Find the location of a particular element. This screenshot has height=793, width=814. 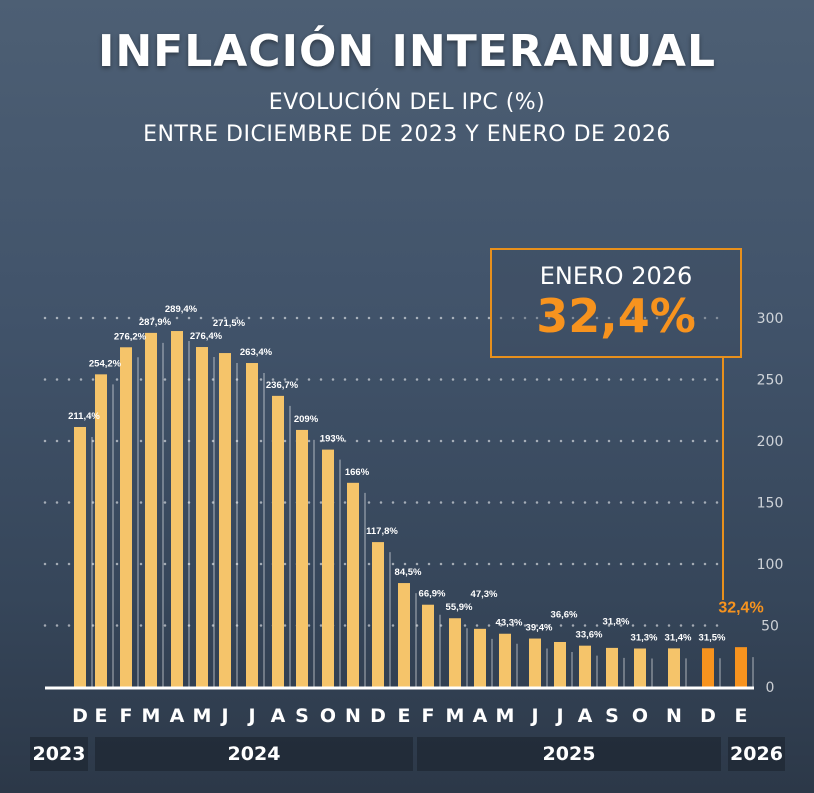

data-label: 276,2% is located at coordinates (130, 336).